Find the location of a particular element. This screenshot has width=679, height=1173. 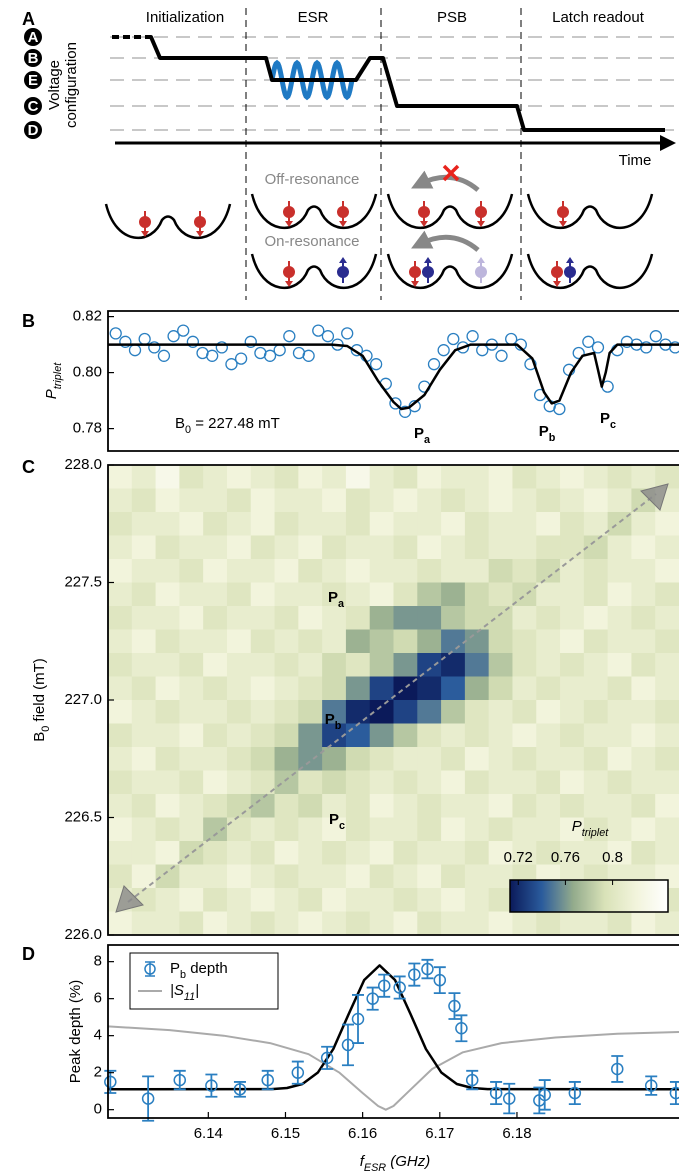

subscript: triplet is located at coordinates (595, 833).